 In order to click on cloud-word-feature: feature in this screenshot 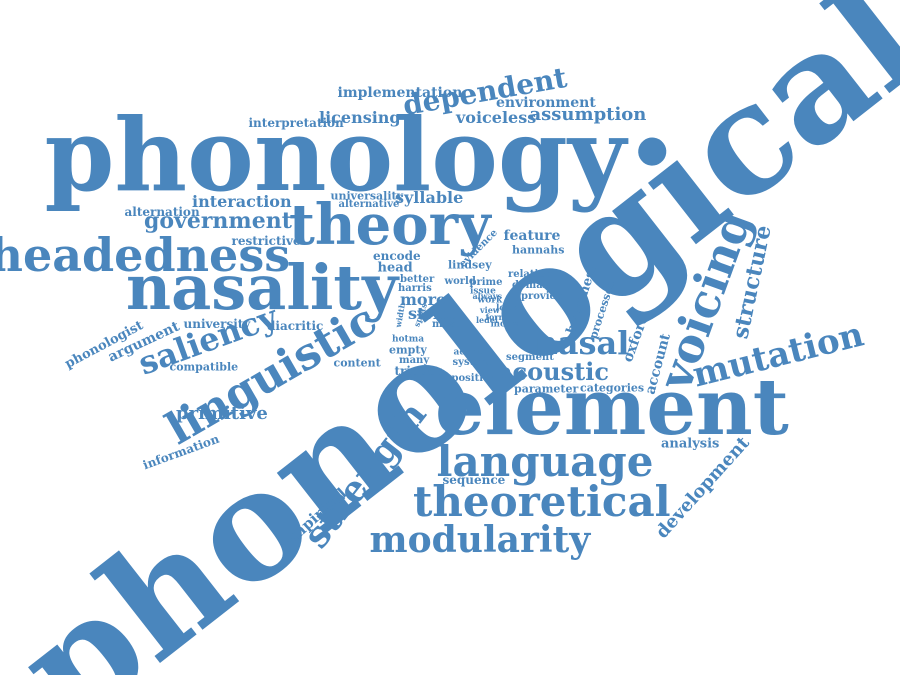, I will do `click(532, 236)`.